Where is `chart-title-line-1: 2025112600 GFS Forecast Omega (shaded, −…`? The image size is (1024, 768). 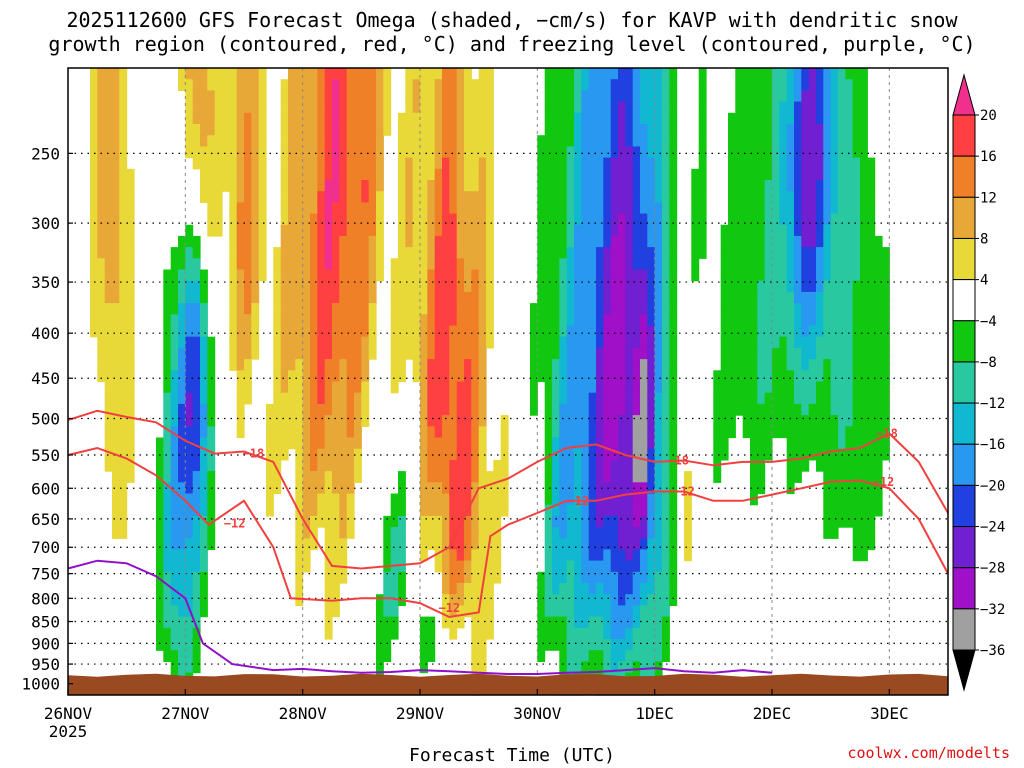 chart-title-line-1: 2025112600 GFS Forecast Omega (shaded, −… is located at coordinates (512, 20).